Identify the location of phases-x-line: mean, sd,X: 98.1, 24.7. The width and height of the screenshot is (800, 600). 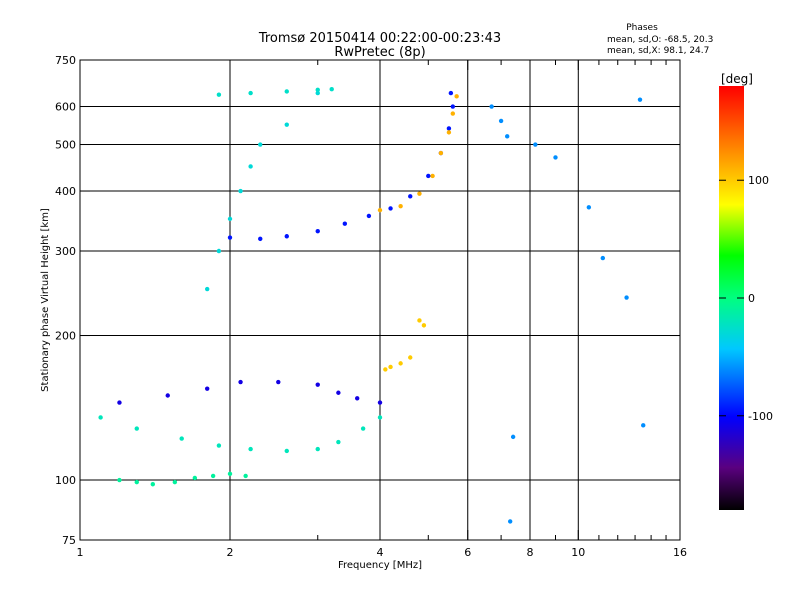
(658, 51).